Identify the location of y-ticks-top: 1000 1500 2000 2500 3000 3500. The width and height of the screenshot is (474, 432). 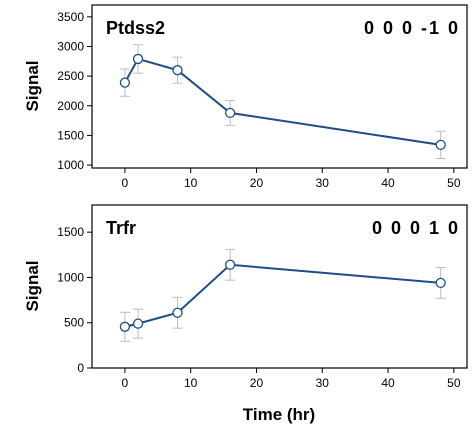
(74, 91).